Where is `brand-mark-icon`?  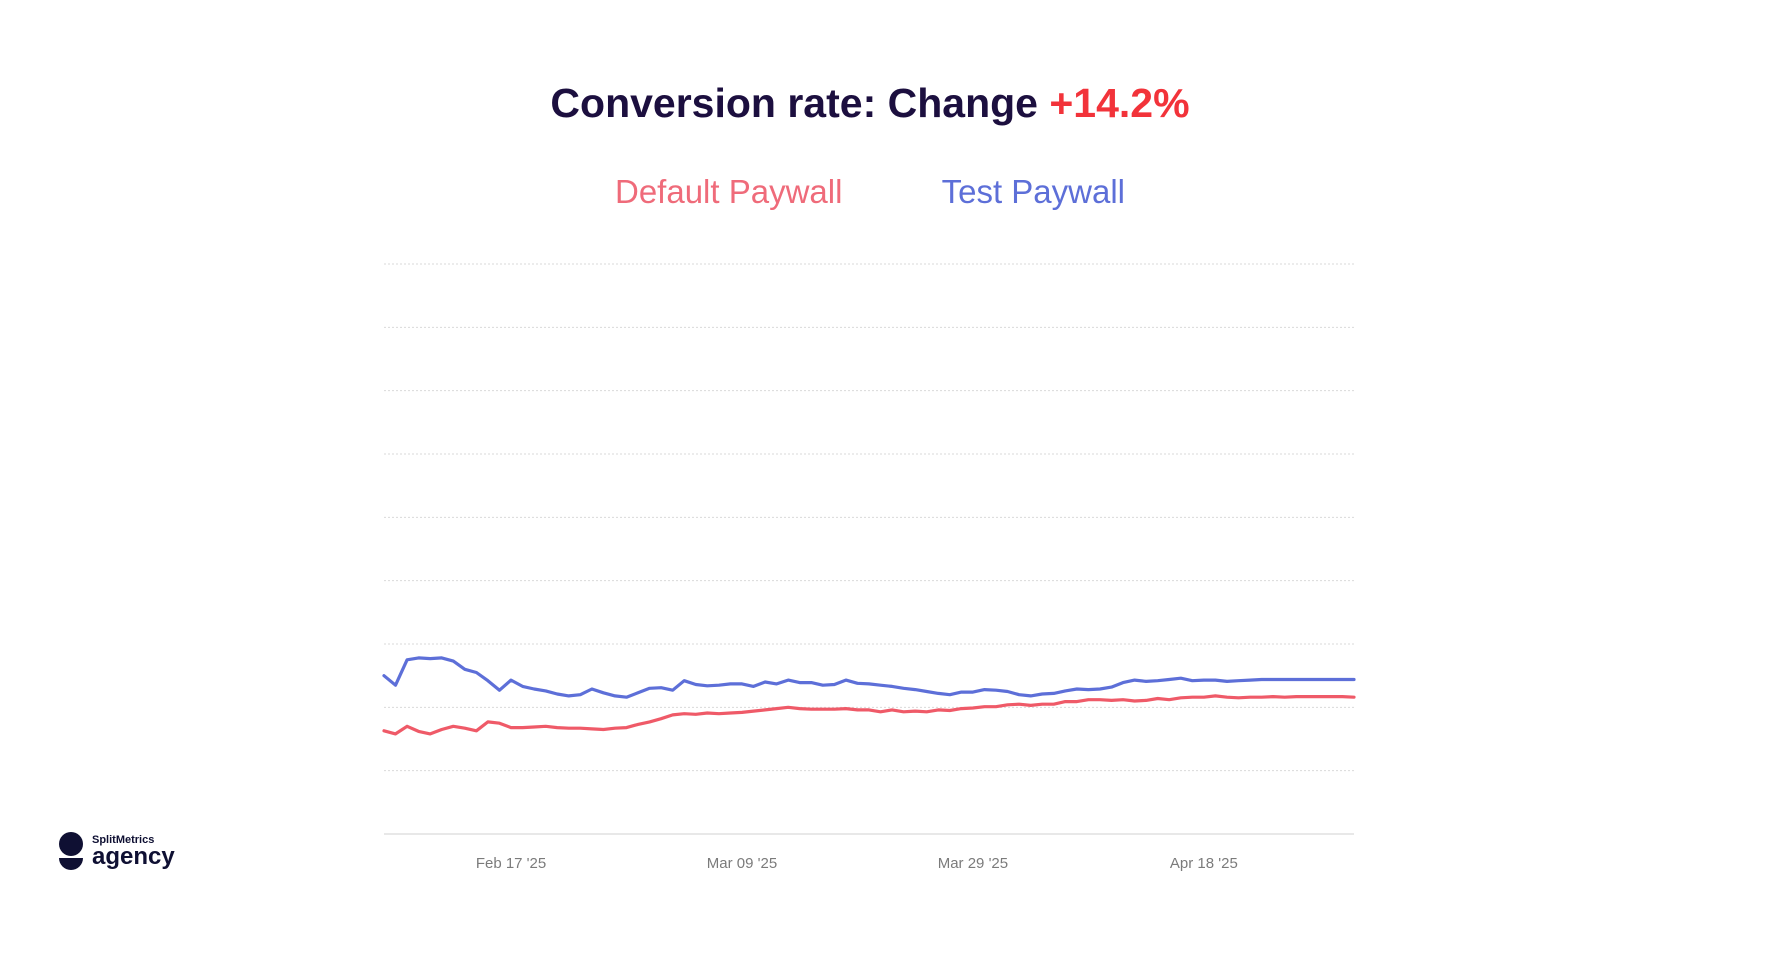
brand-mark-icon is located at coordinates (71, 852).